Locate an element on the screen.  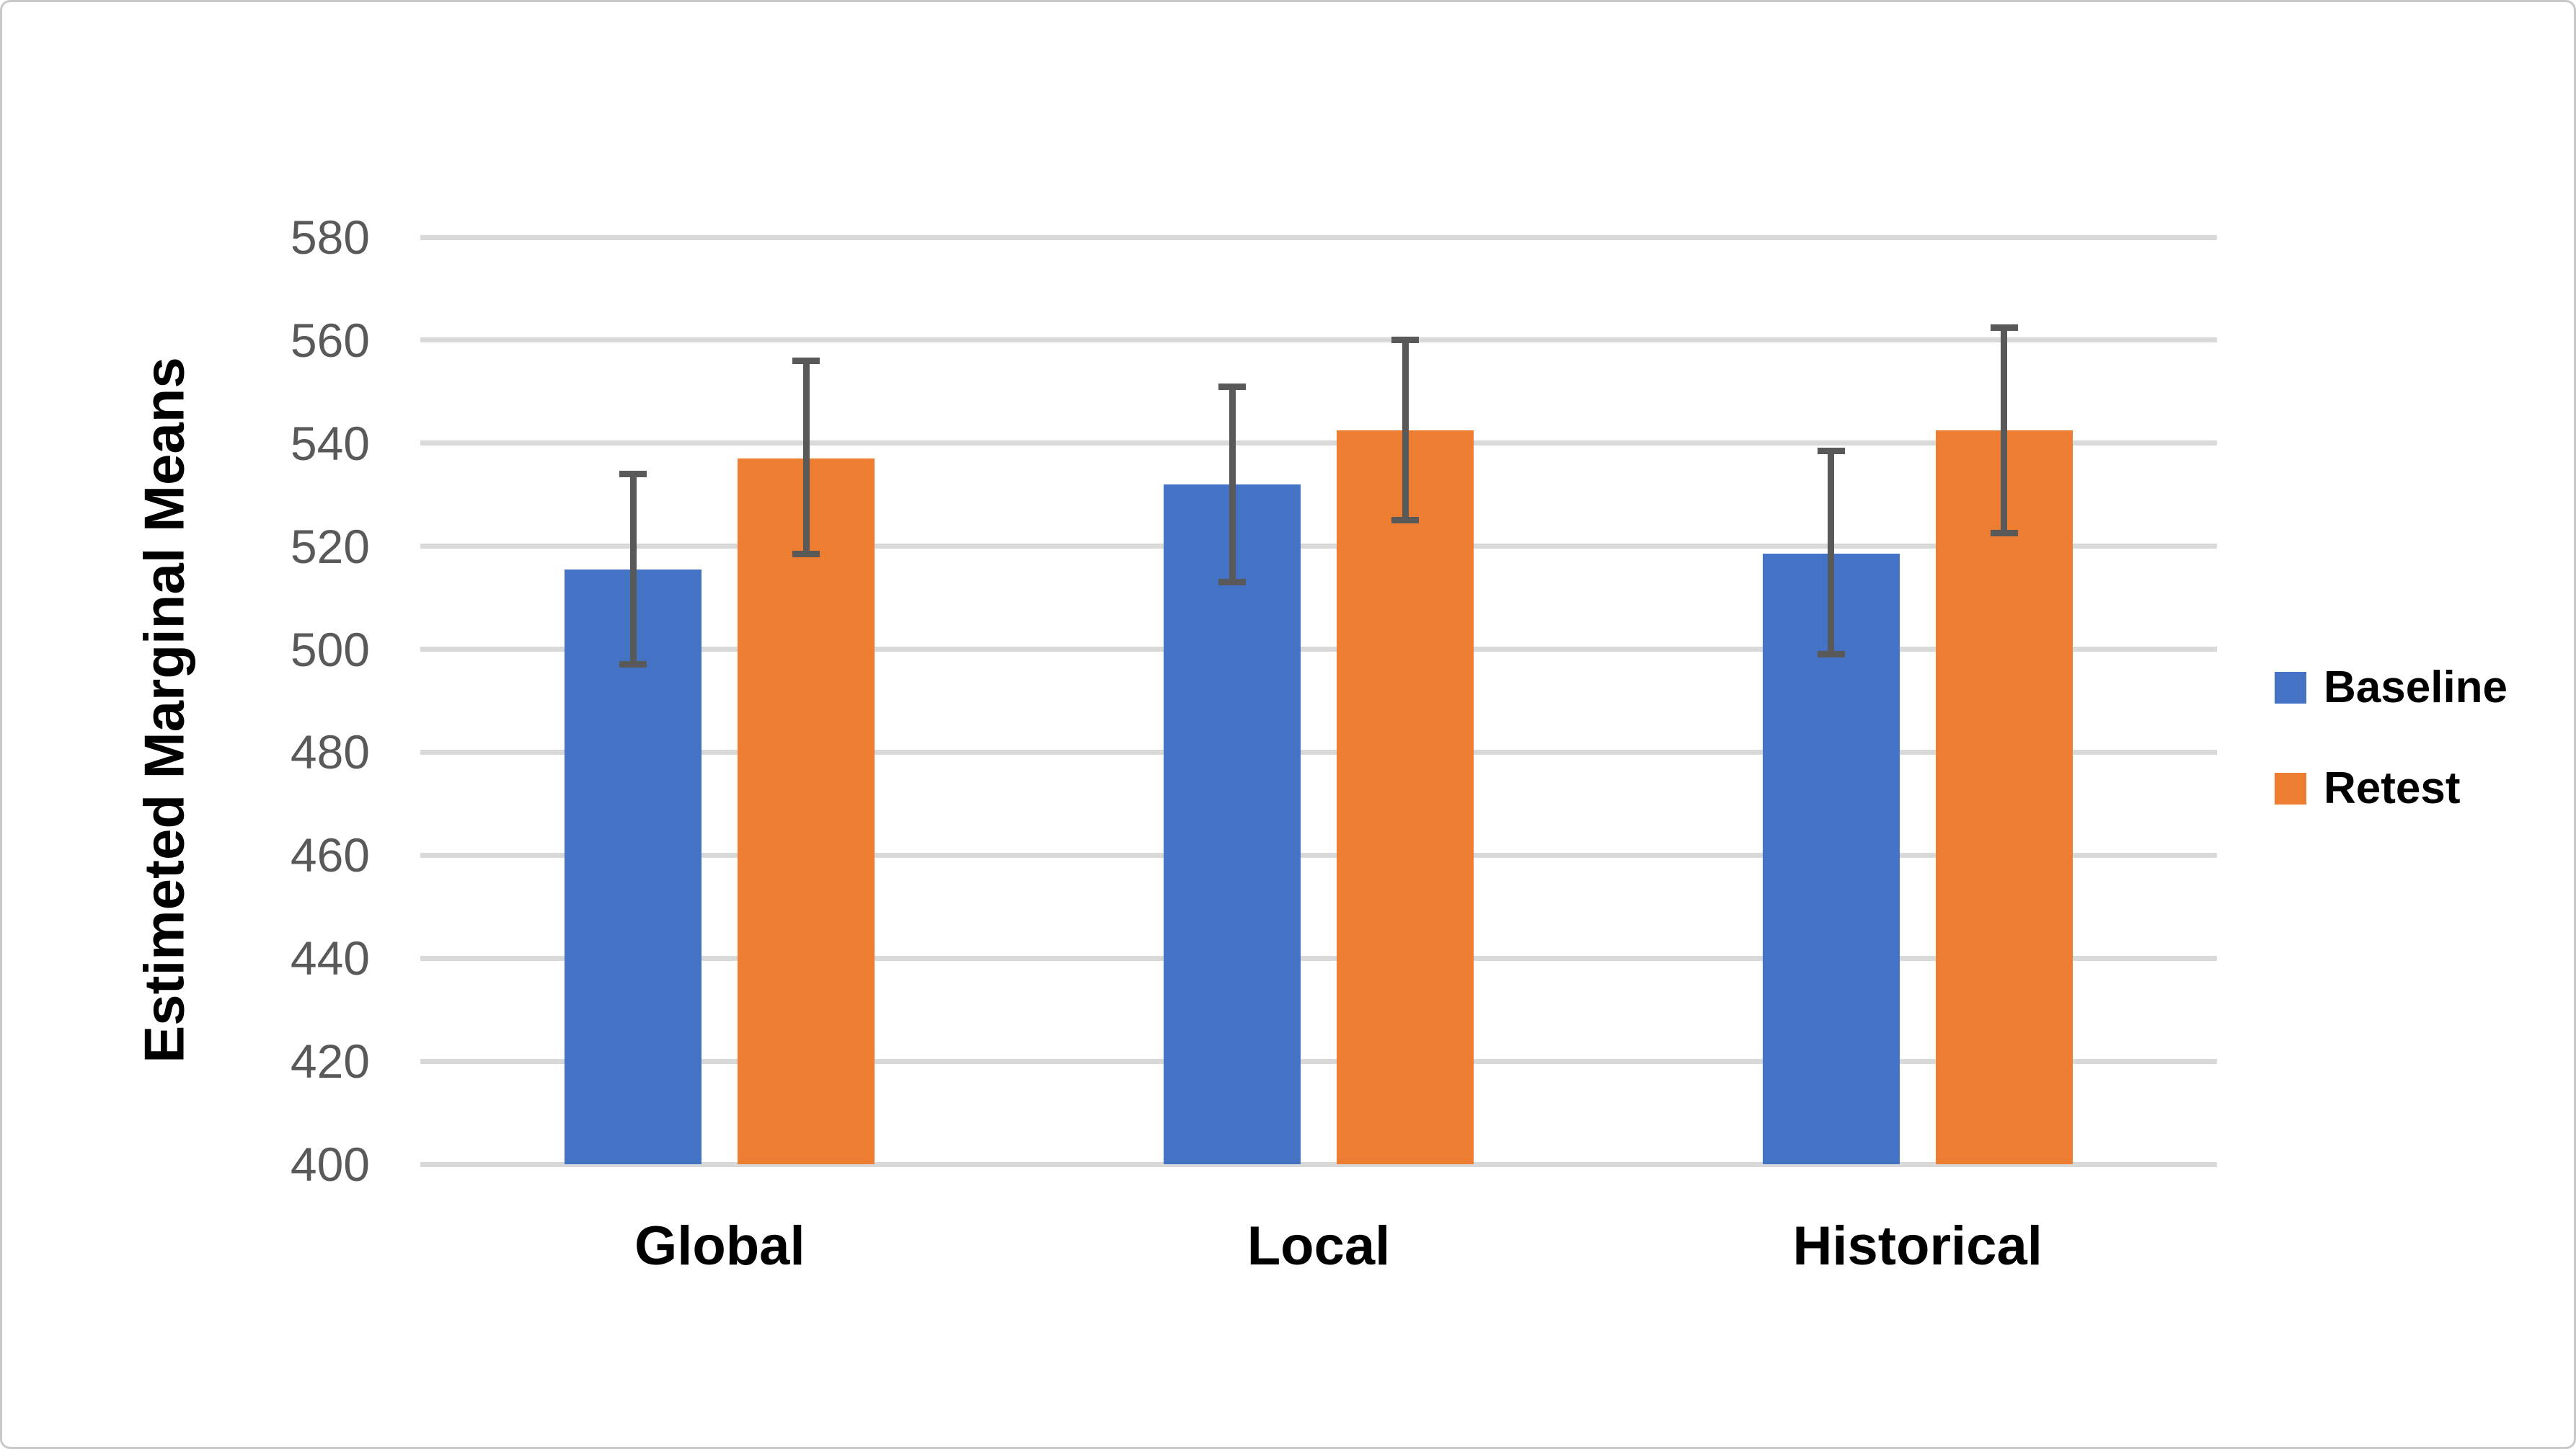
y-tick-label: 540 is located at coordinates (330, 443).